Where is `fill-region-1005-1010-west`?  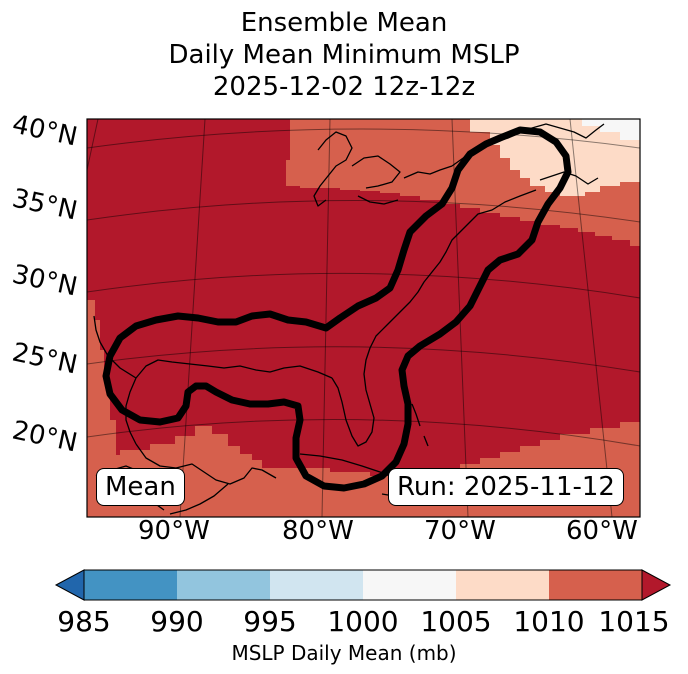 fill-region-1005-1010-west is located at coordinates (101, 377).